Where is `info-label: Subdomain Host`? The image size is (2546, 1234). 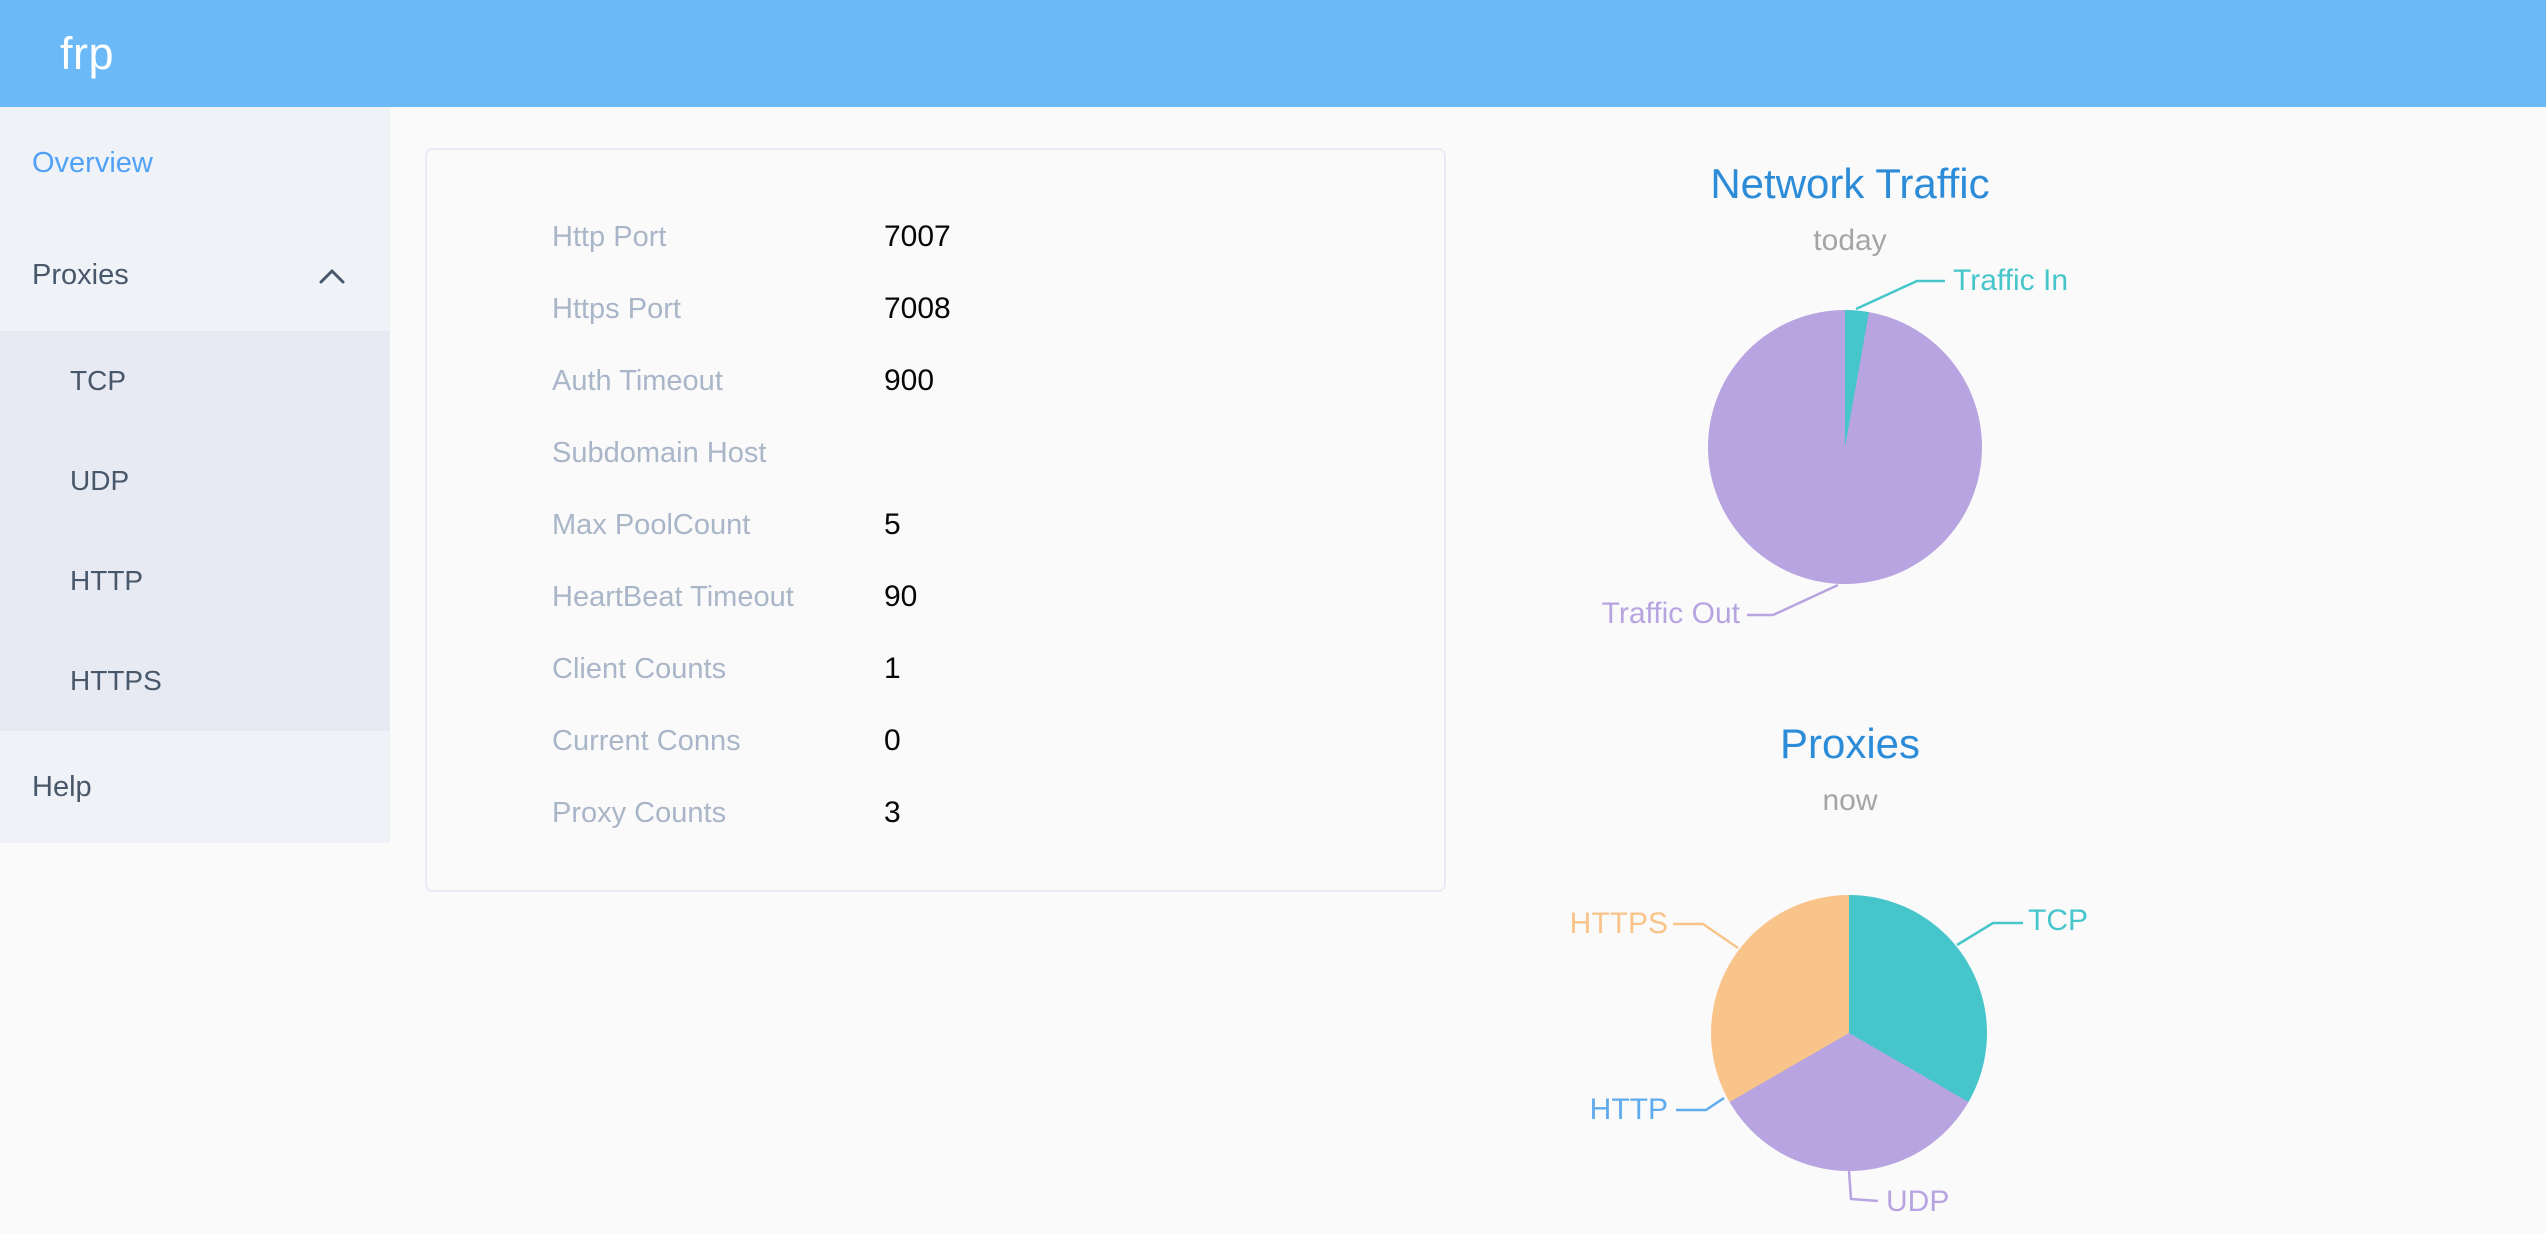
info-label: Subdomain Host is located at coordinates (659, 452).